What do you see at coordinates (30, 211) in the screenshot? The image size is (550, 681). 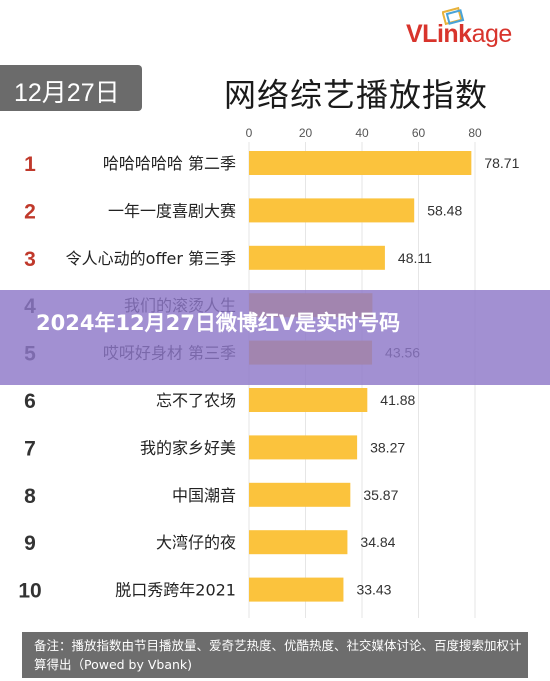 I see `rank-number: 2` at bounding box center [30, 211].